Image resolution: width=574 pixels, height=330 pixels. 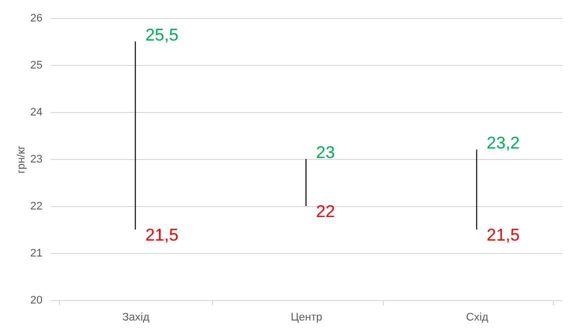 I want to click on y-tick-label: 25, so click(x=36, y=66).